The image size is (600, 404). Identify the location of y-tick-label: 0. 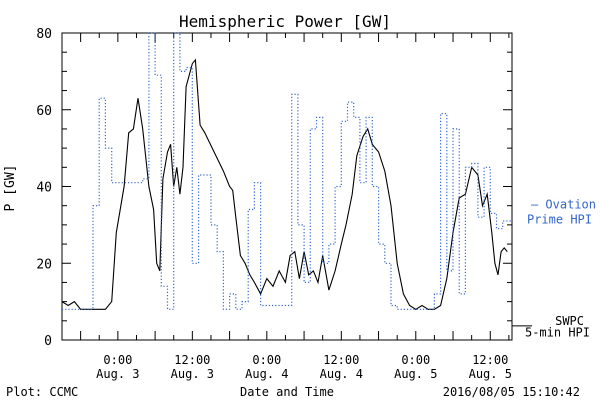
(48, 341).